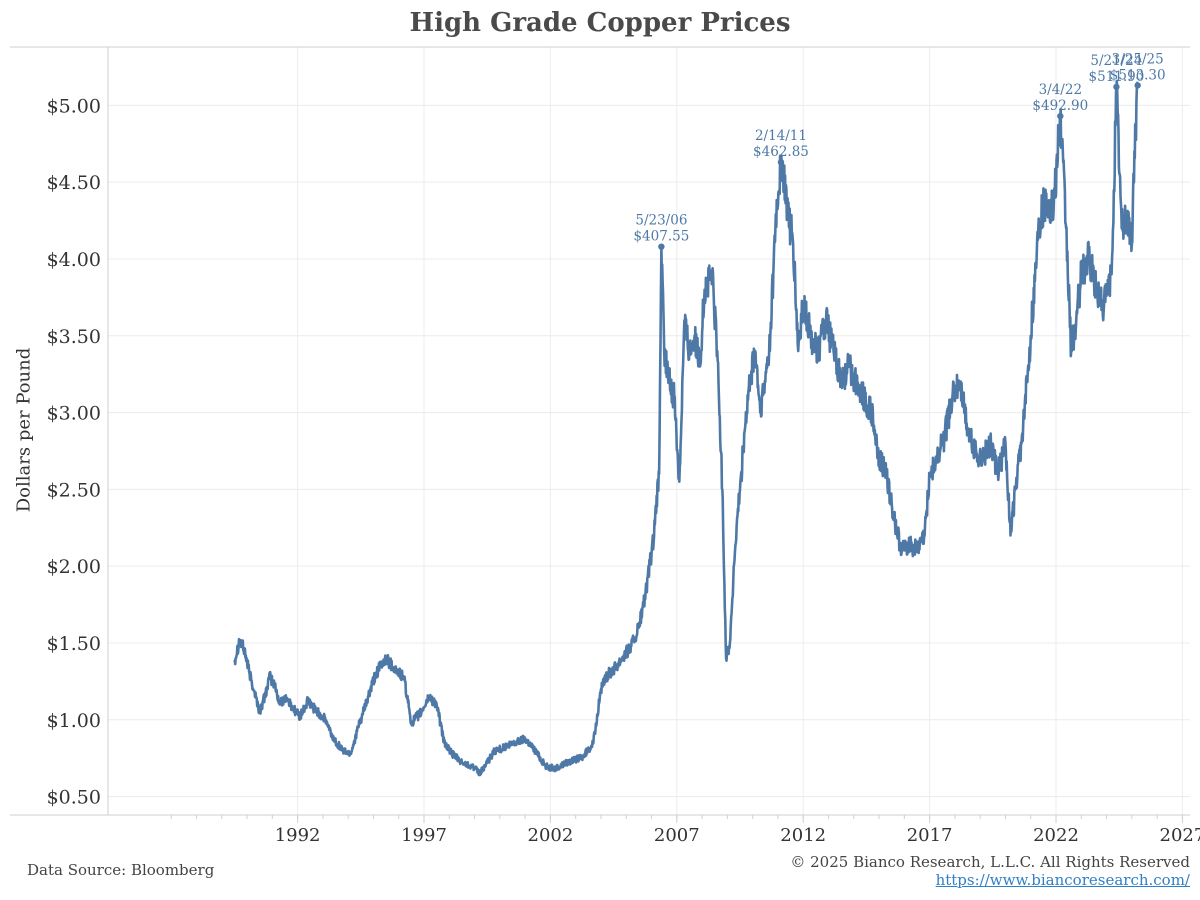  I want to click on peak-value-label: $462.85, so click(781, 152).